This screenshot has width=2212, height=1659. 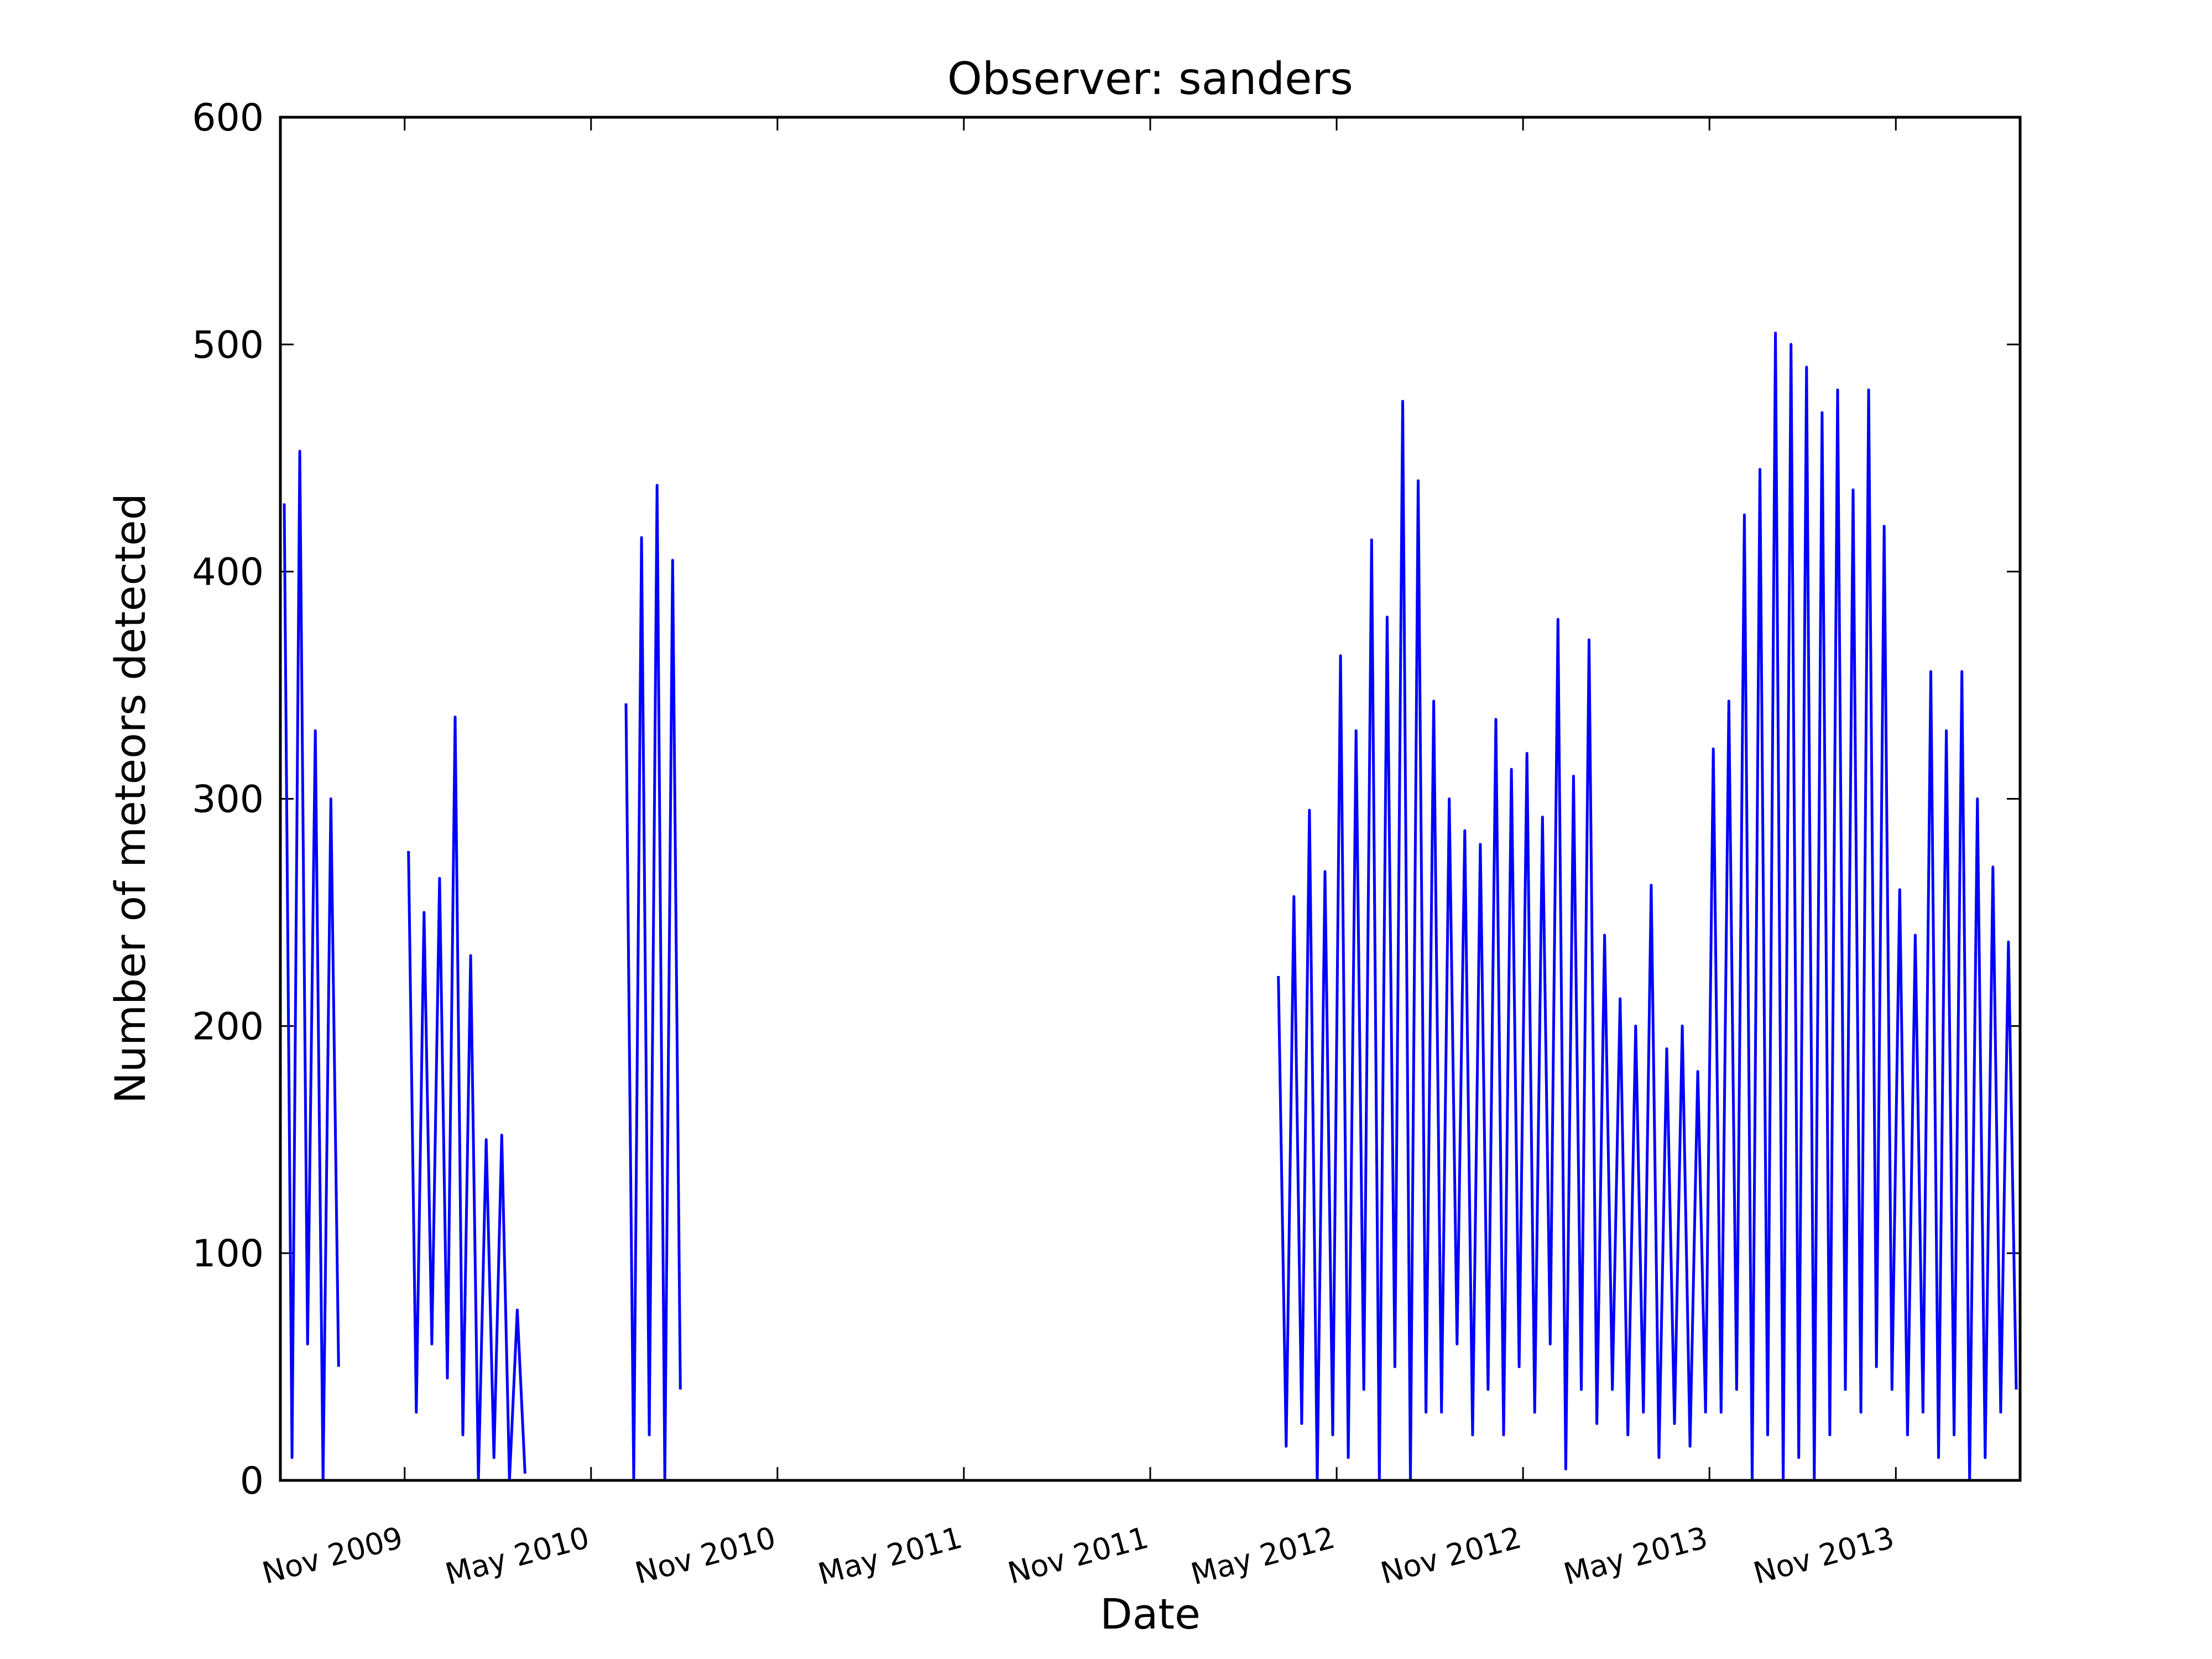 What do you see at coordinates (130, 799) in the screenshot?
I see `y-axis-label: Number of meteors detected` at bounding box center [130, 799].